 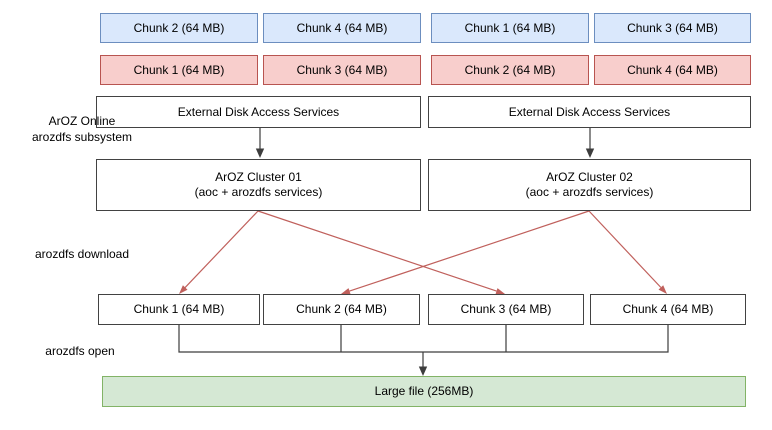 What do you see at coordinates (258, 177) in the screenshot?
I see `cluster-01-name: ArOZ Cluster 01` at bounding box center [258, 177].